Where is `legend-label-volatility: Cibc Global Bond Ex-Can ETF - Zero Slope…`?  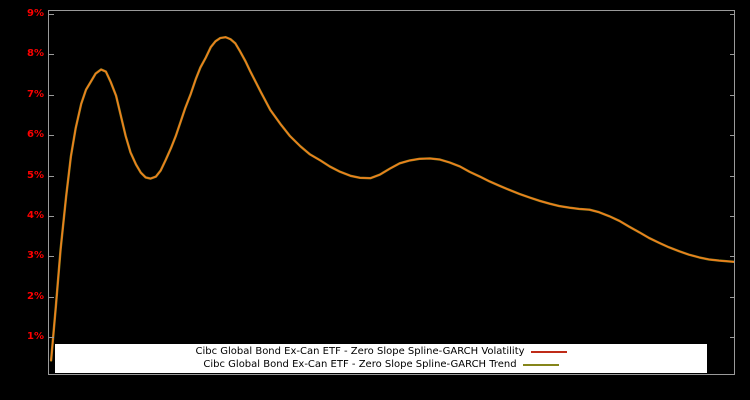
legend-label-volatility: Cibc Global Bond Ex-Can ETF - Zero Slope… is located at coordinates (360, 351).